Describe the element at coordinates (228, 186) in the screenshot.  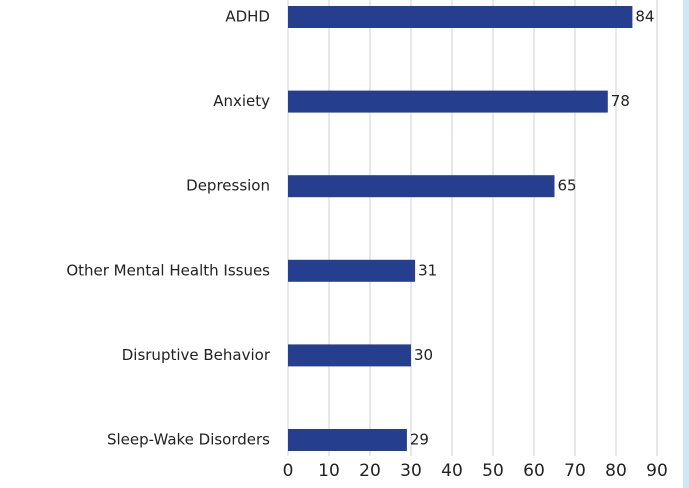
I see `y-tick-label: Depression` at that location.